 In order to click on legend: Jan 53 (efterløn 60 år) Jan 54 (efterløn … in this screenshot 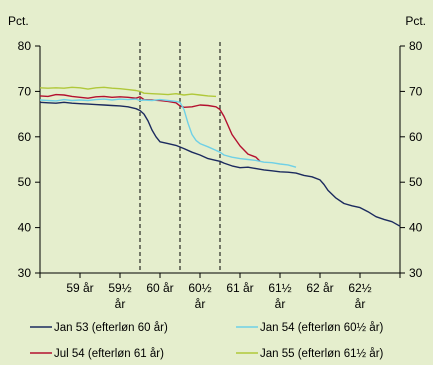, I will do `click(207, 341)`.